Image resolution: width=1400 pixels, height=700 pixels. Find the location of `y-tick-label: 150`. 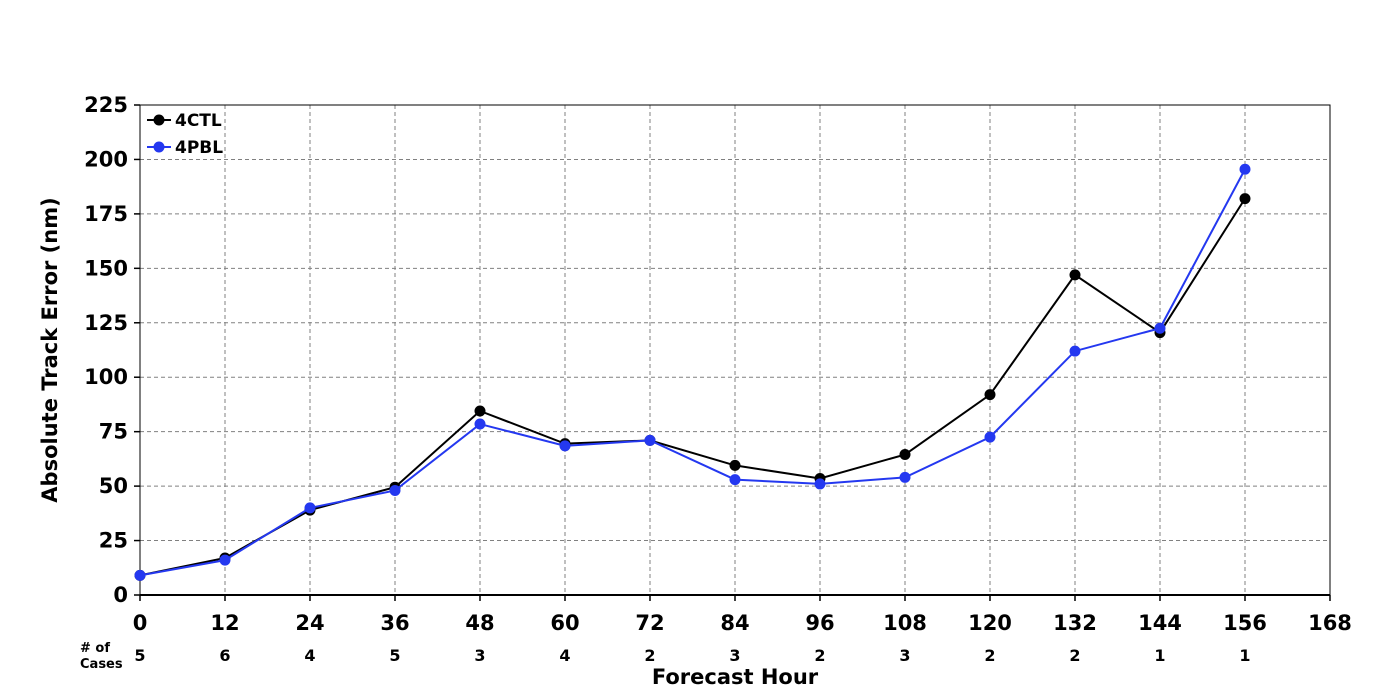

y-tick-label: 150 is located at coordinates (106, 268).